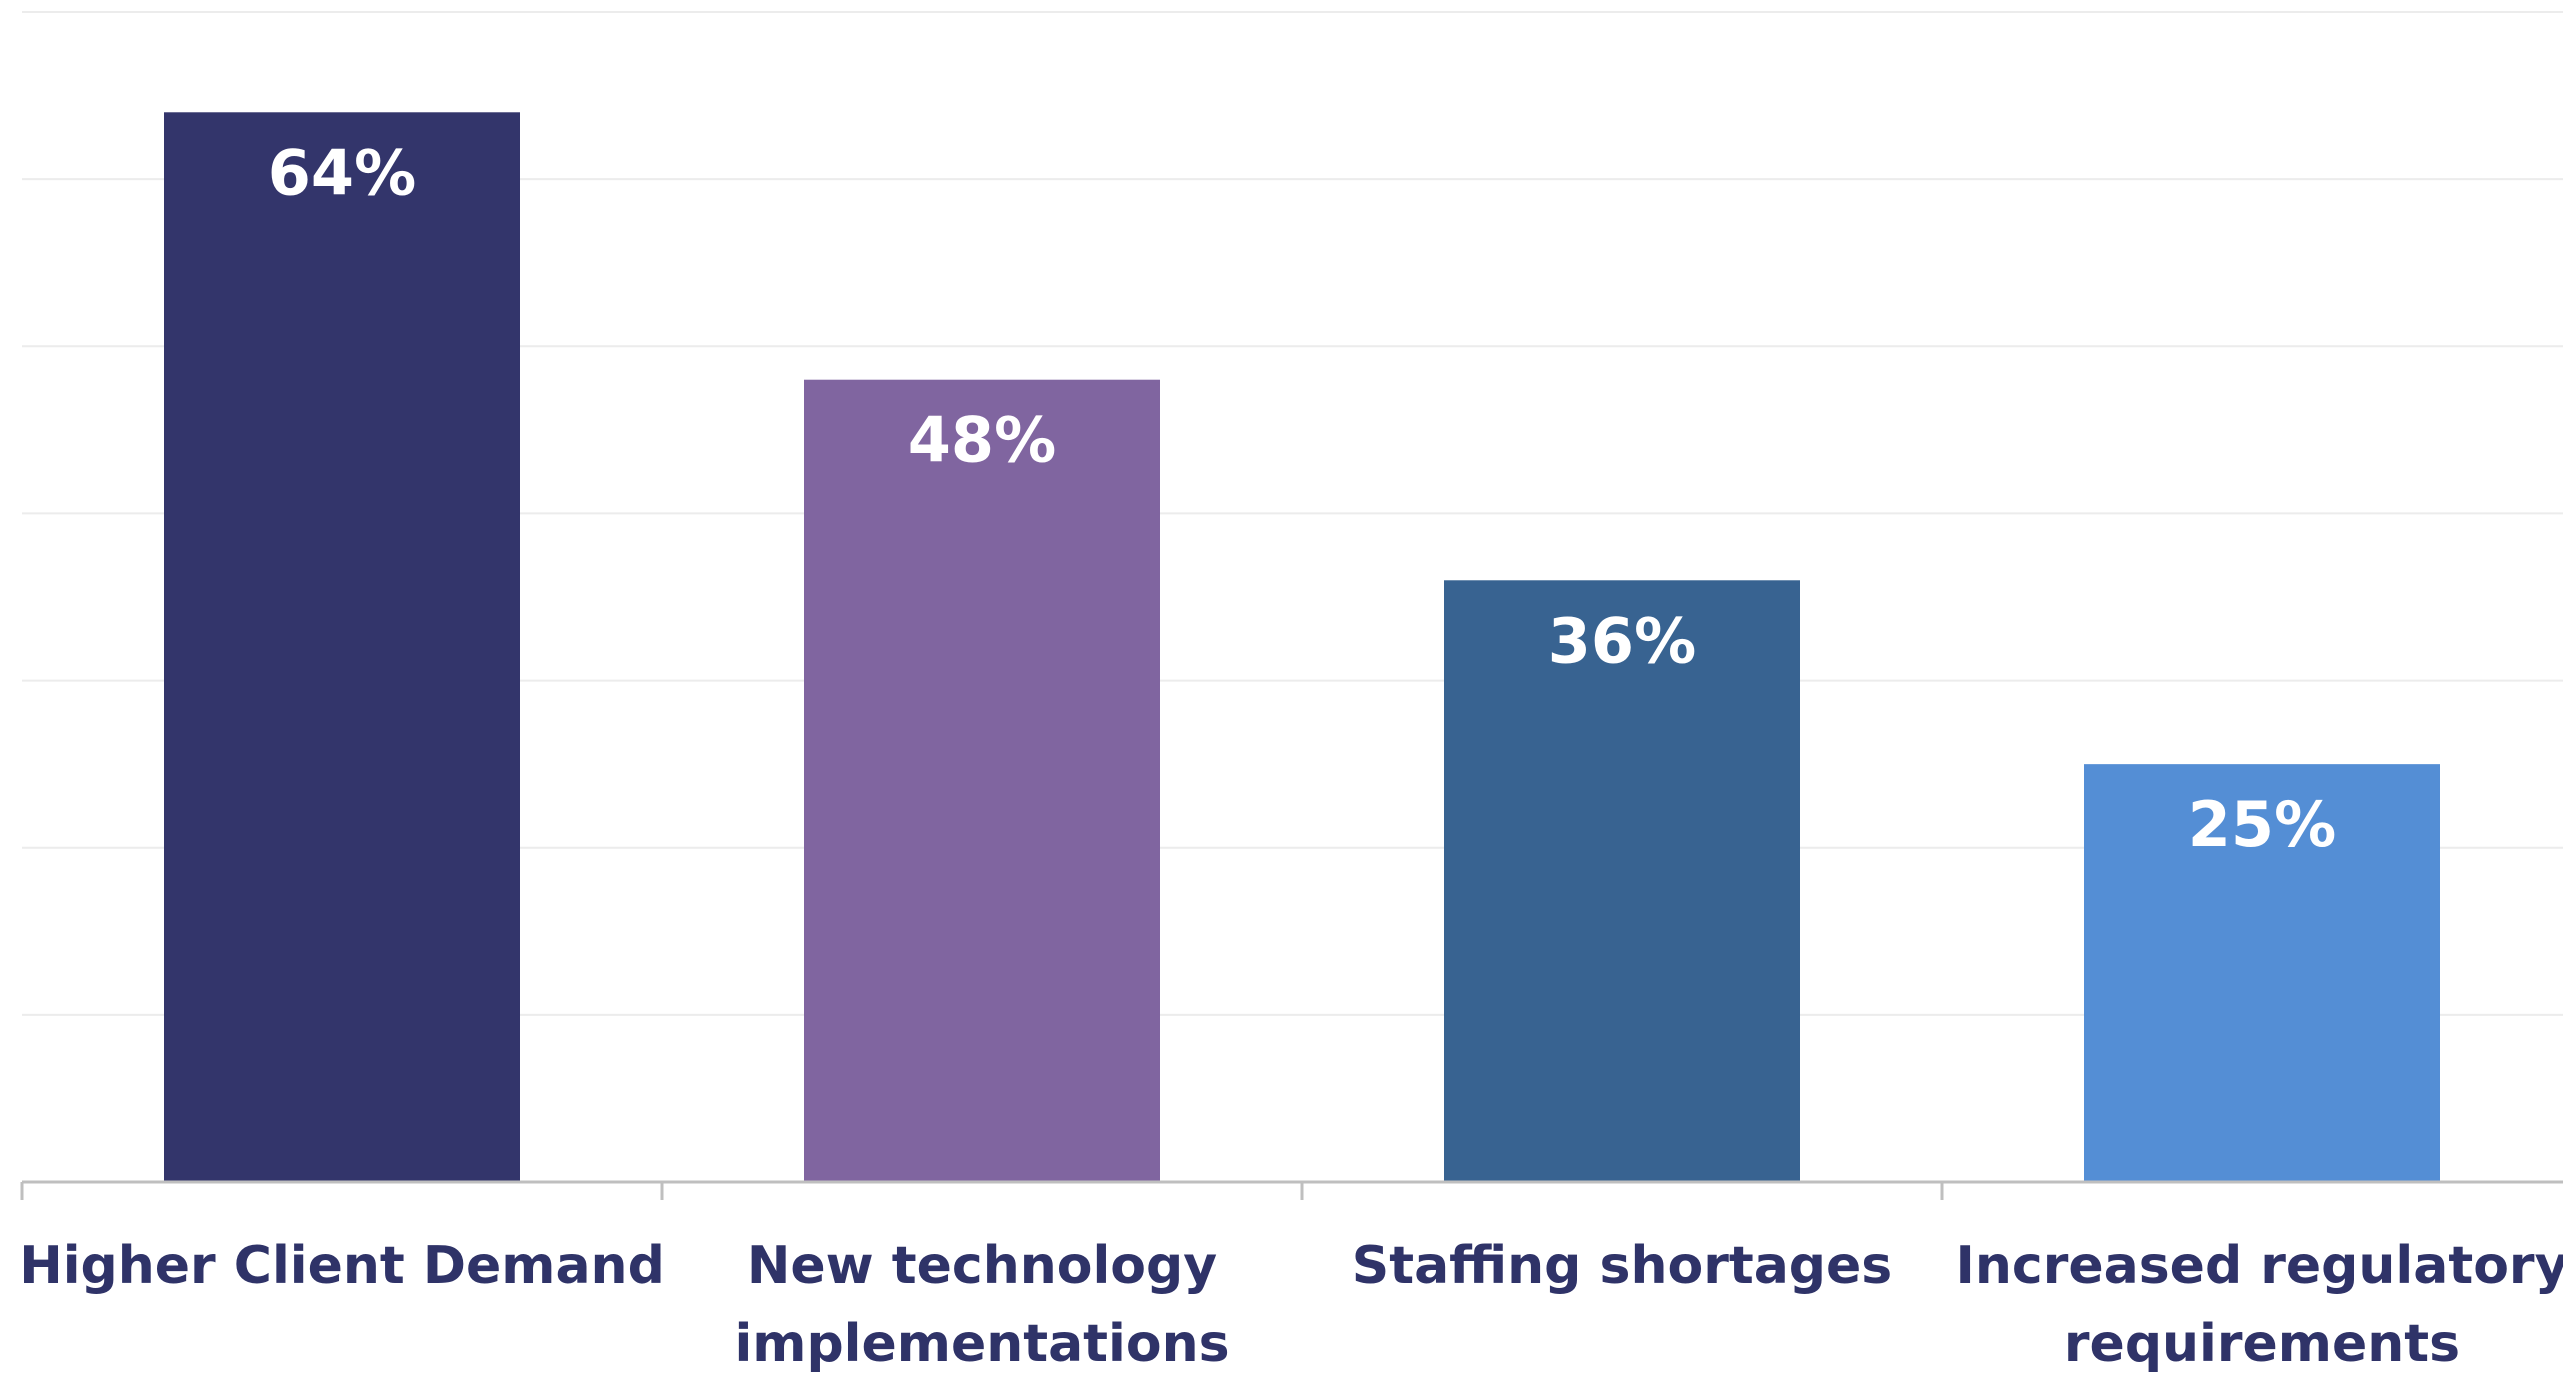 This screenshot has height=1381, width=2563. I want to click on x-tick-label: Higher Client Demand, so click(342, 1266).